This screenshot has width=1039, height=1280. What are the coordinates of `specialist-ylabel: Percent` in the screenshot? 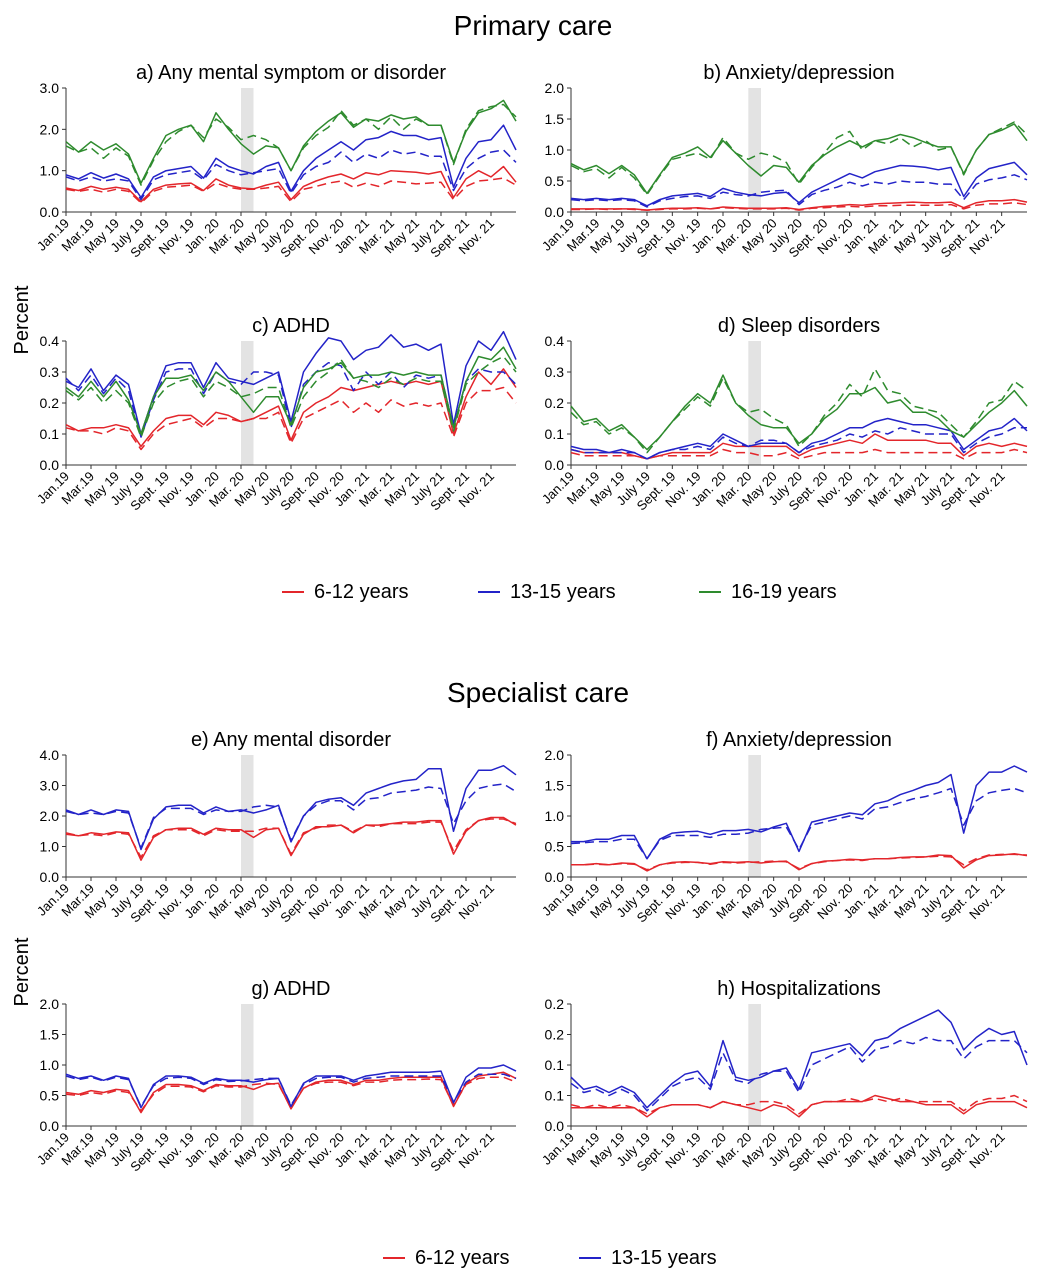 It's located at (22, 971).